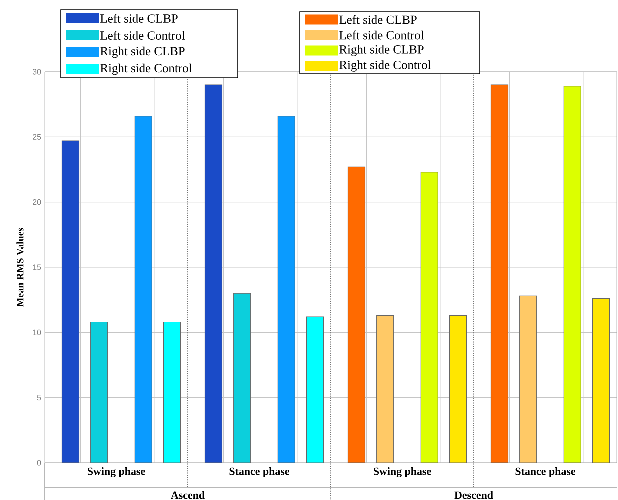 This screenshot has height=500, width=618. What do you see at coordinates (20, 267) in the screenshot?
I see `y-axis-title: Mean RMS Values` at bounding box center [20, 267].